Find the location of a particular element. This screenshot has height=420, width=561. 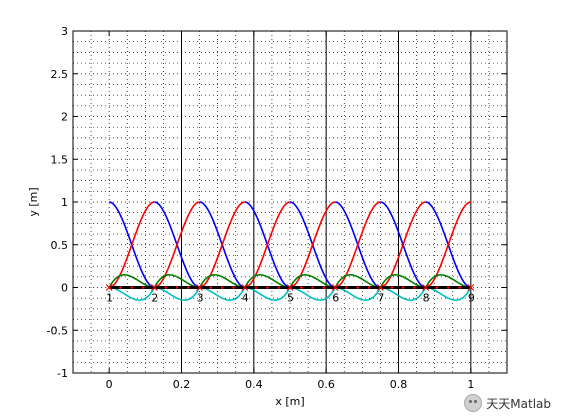

y-axis-label: y [m] is located at coordinates (33, 201).